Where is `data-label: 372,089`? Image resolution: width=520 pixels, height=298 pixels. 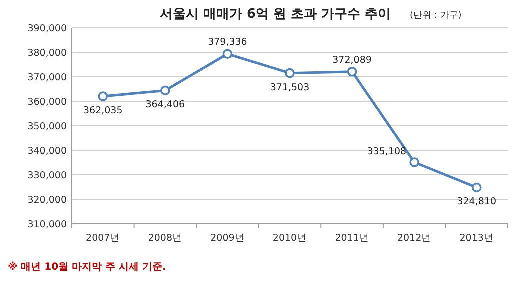
data-label: 372,089 is located at coordinates (352, 60).